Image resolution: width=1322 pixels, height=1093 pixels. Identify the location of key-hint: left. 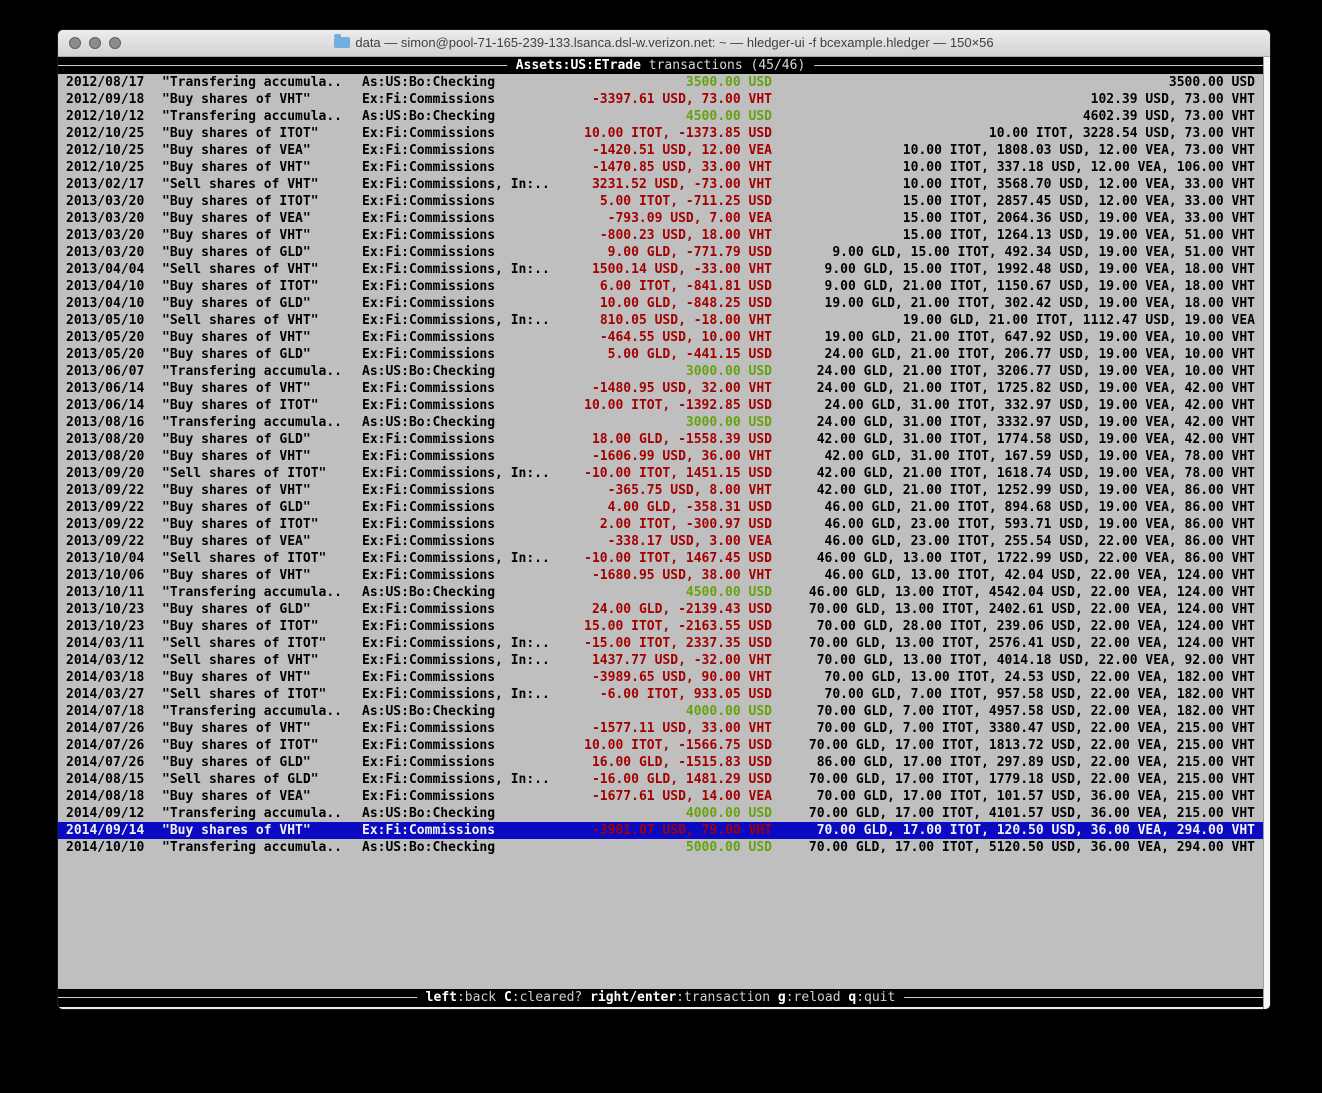
(441, 997).